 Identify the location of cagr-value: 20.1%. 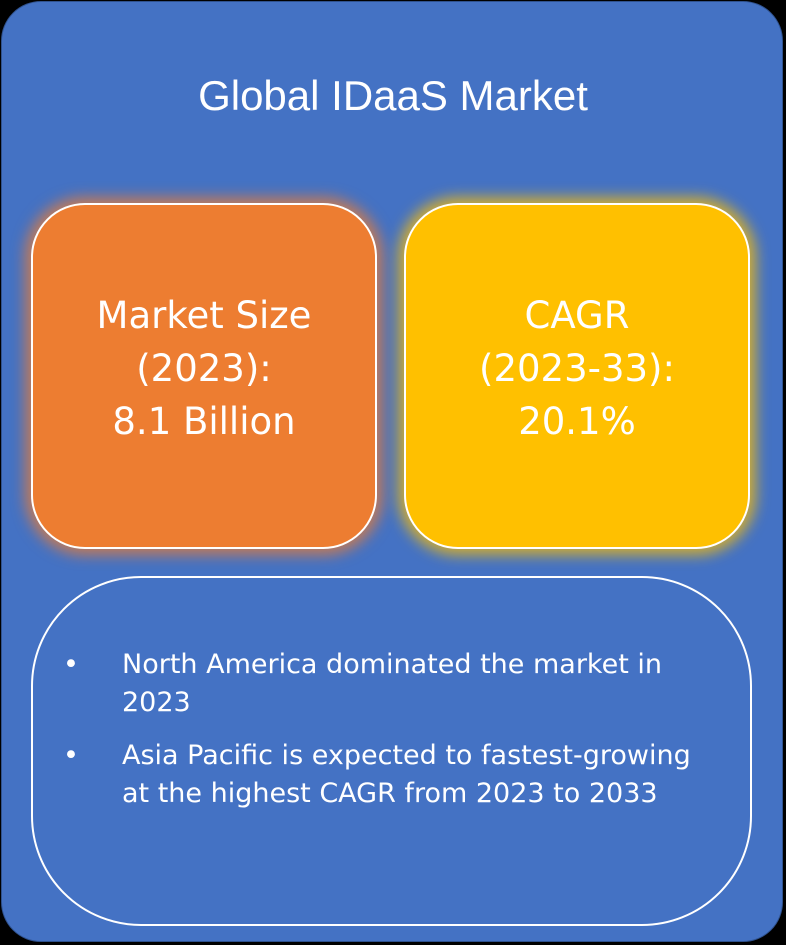
(577, 421).